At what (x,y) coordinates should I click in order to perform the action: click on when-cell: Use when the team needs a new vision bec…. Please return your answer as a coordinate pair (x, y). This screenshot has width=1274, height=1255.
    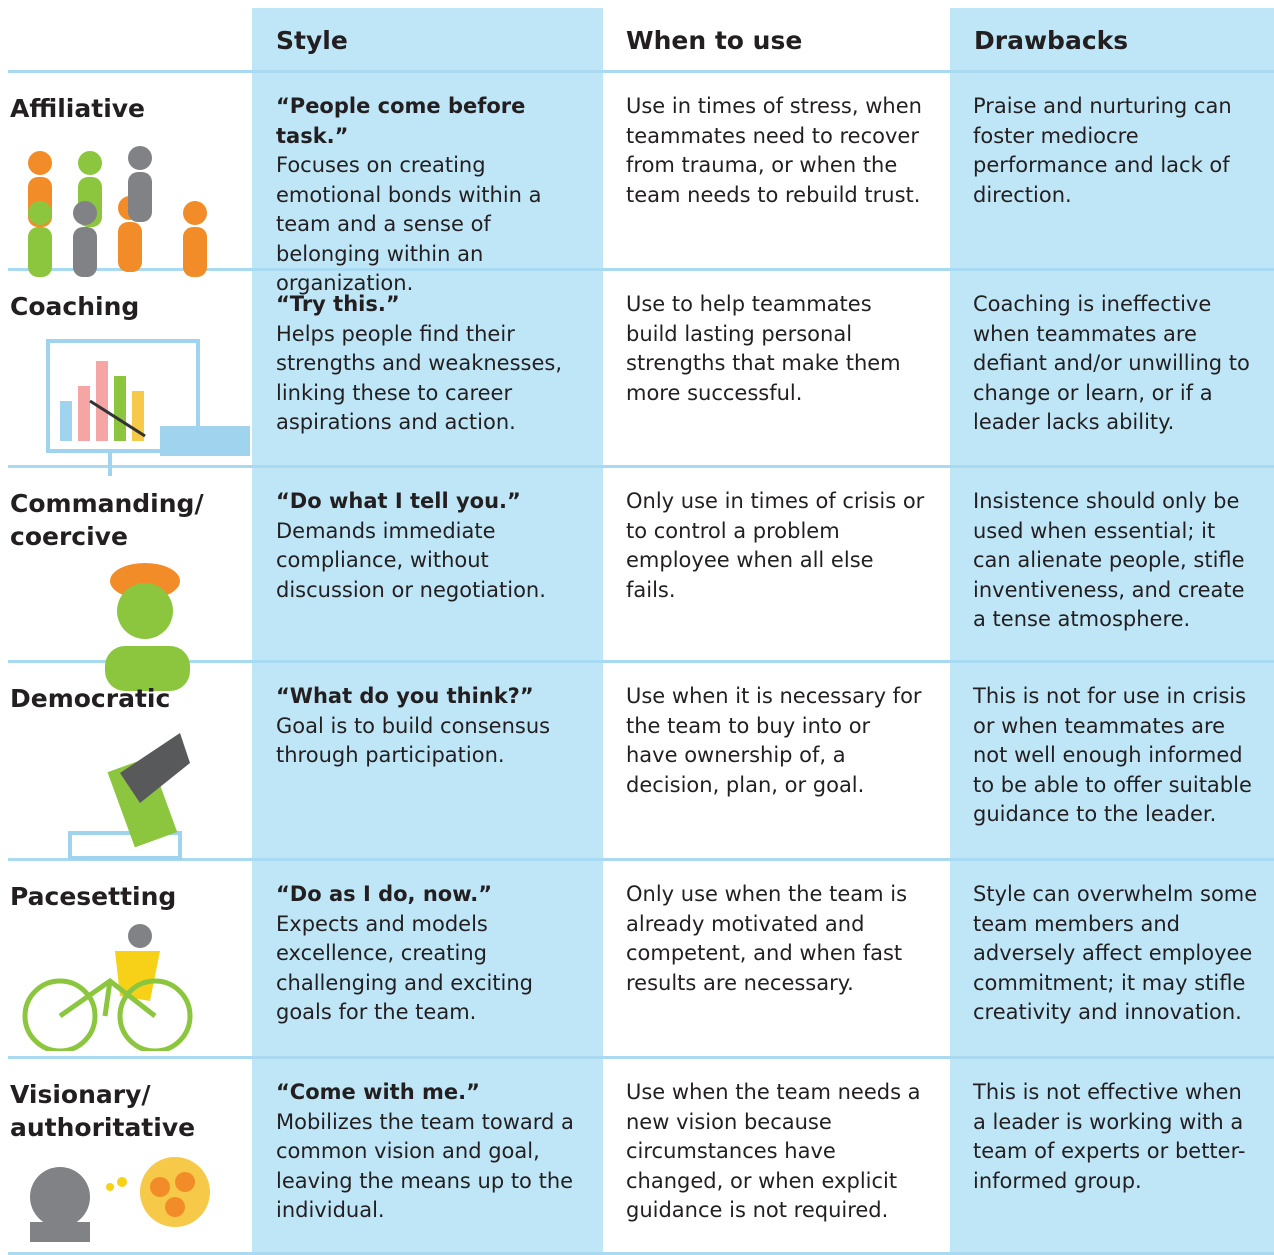
    Looking at the image, I should click on (773, 1151).